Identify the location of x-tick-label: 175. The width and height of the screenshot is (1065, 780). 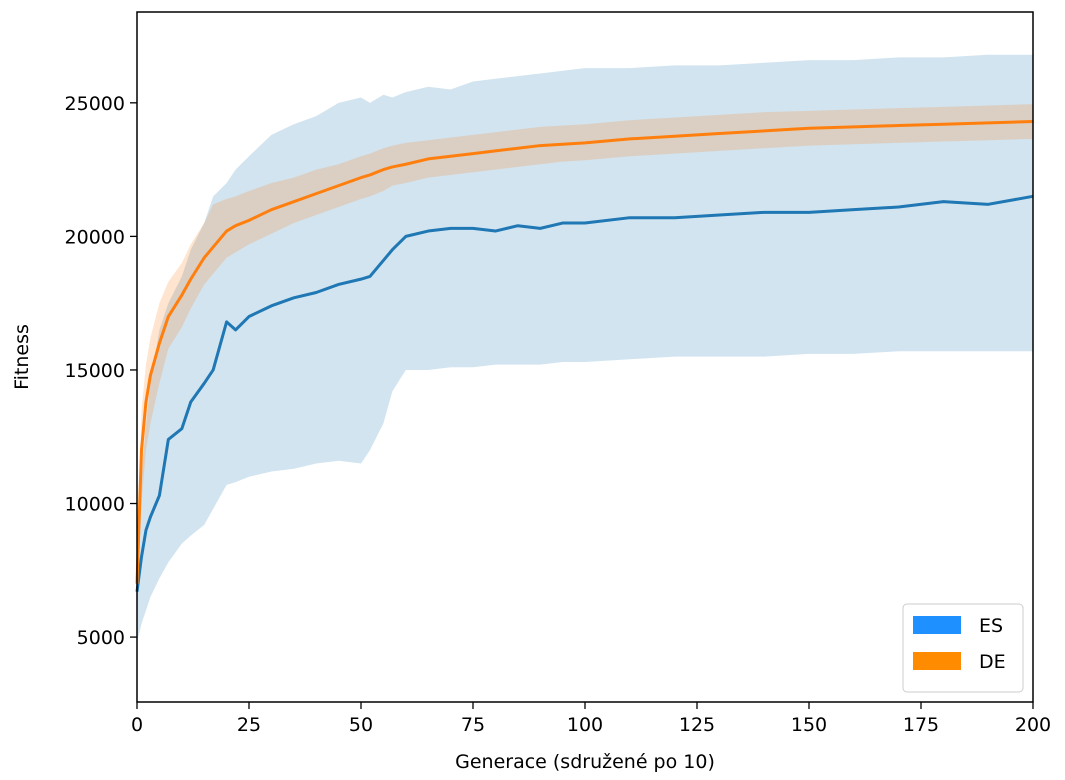
(921, 725).